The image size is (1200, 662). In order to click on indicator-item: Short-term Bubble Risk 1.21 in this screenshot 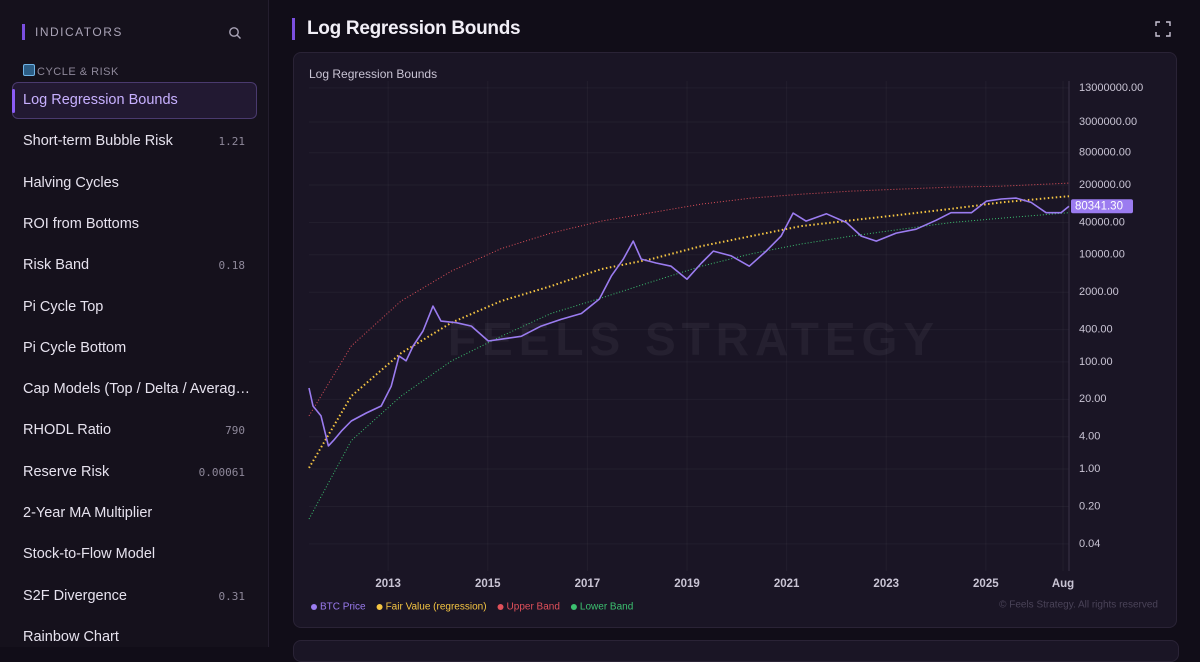, I will do `click(134, 141)`.